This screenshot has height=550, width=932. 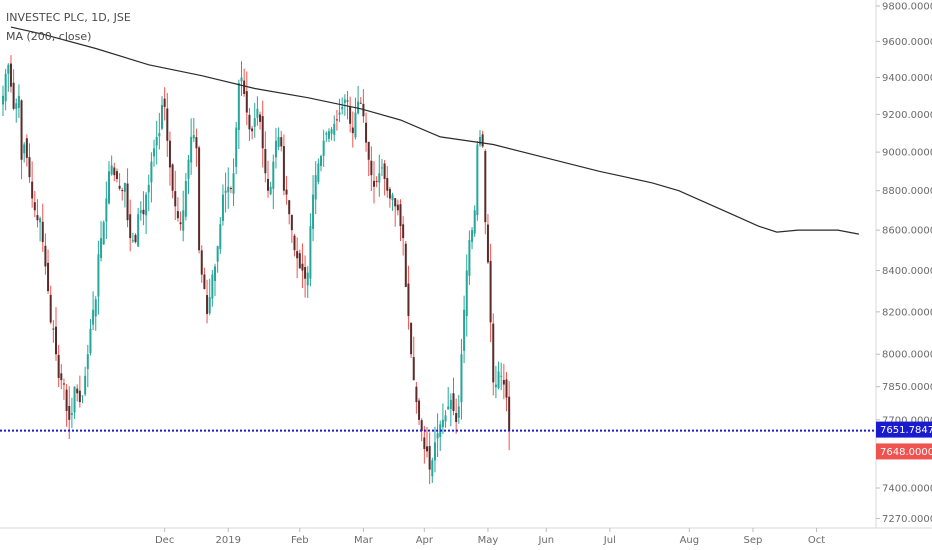 What do you see at coordinates (364, 540) in the screenshot?
I see `time-tick-label: Mar` at bounding box center [364, 540].